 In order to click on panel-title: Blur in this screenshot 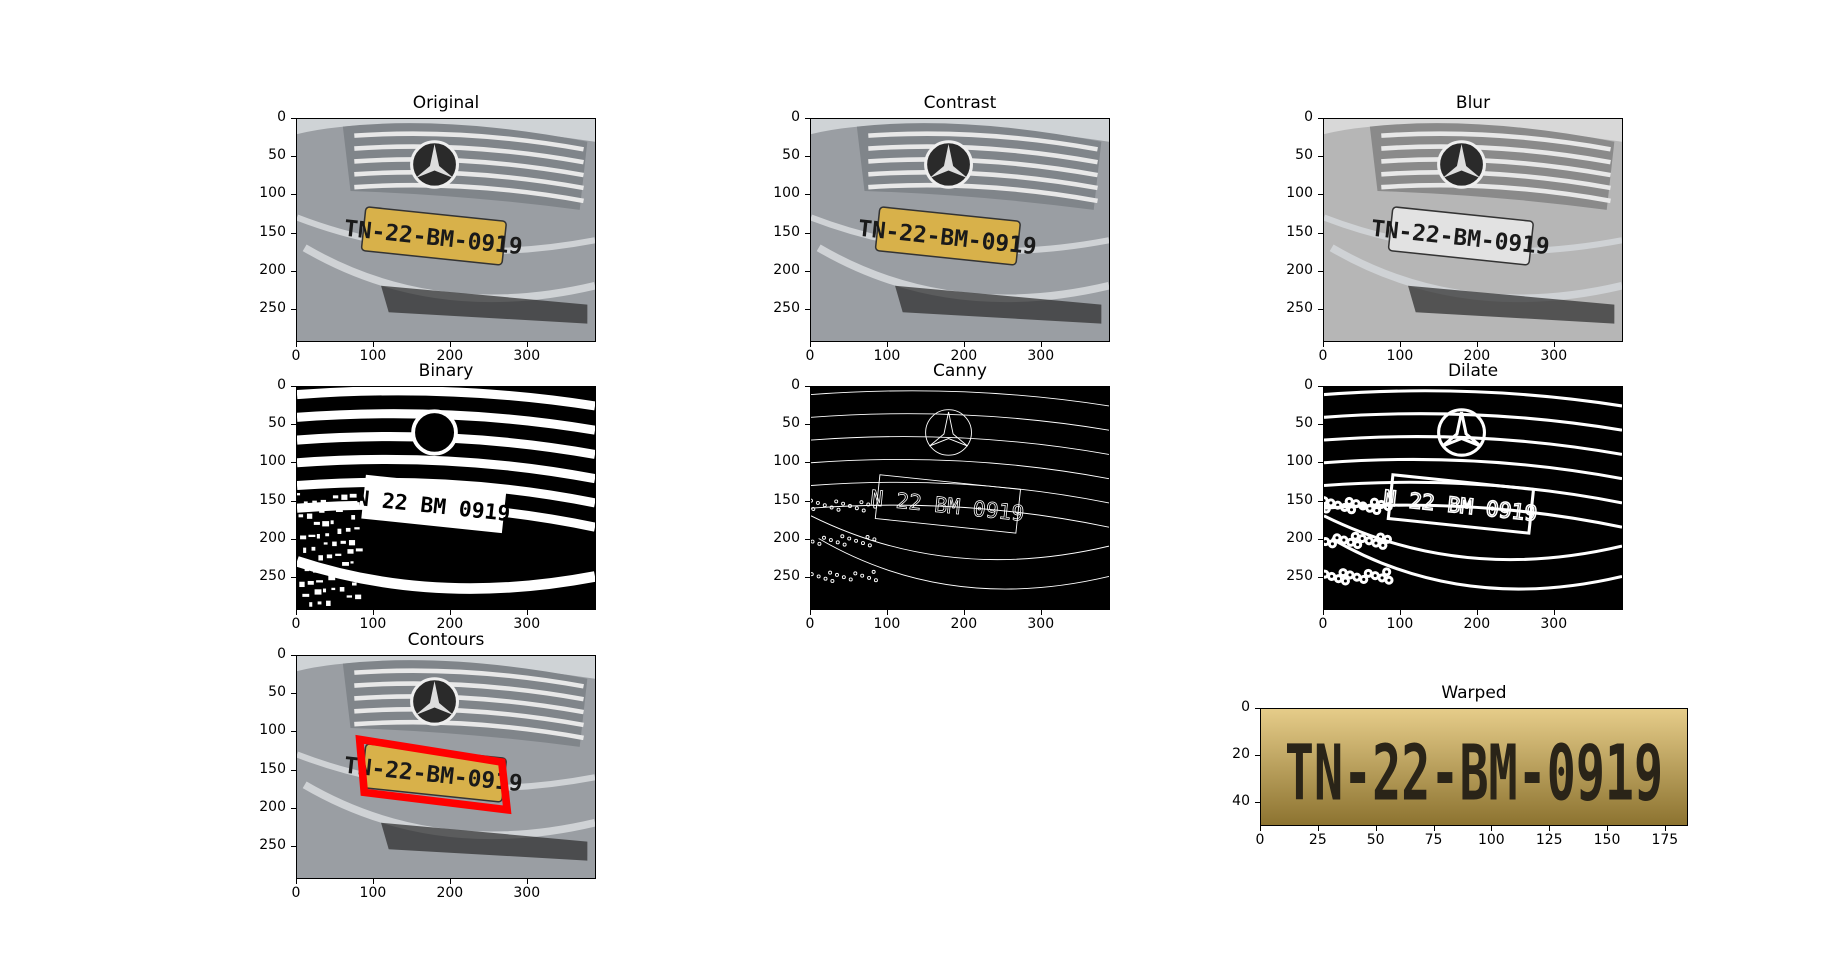, I will do `click(1473, 103)`.